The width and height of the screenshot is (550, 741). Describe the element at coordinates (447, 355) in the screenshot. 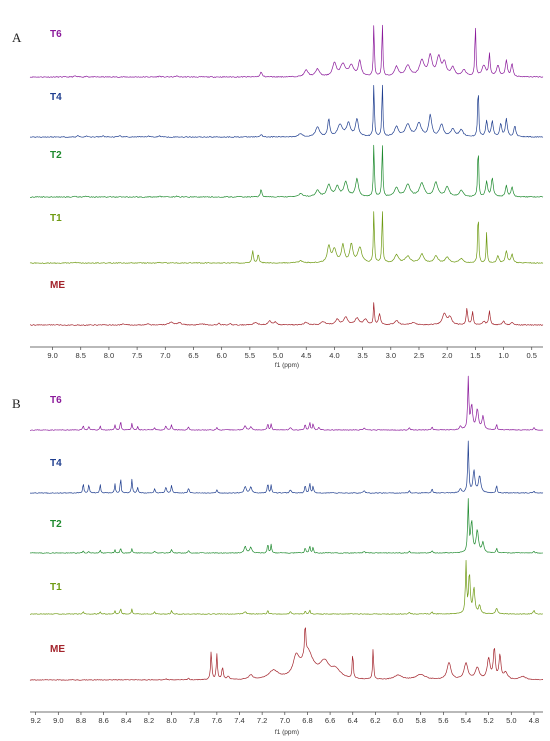

I see `x-tick-label: 2.0` at that location.